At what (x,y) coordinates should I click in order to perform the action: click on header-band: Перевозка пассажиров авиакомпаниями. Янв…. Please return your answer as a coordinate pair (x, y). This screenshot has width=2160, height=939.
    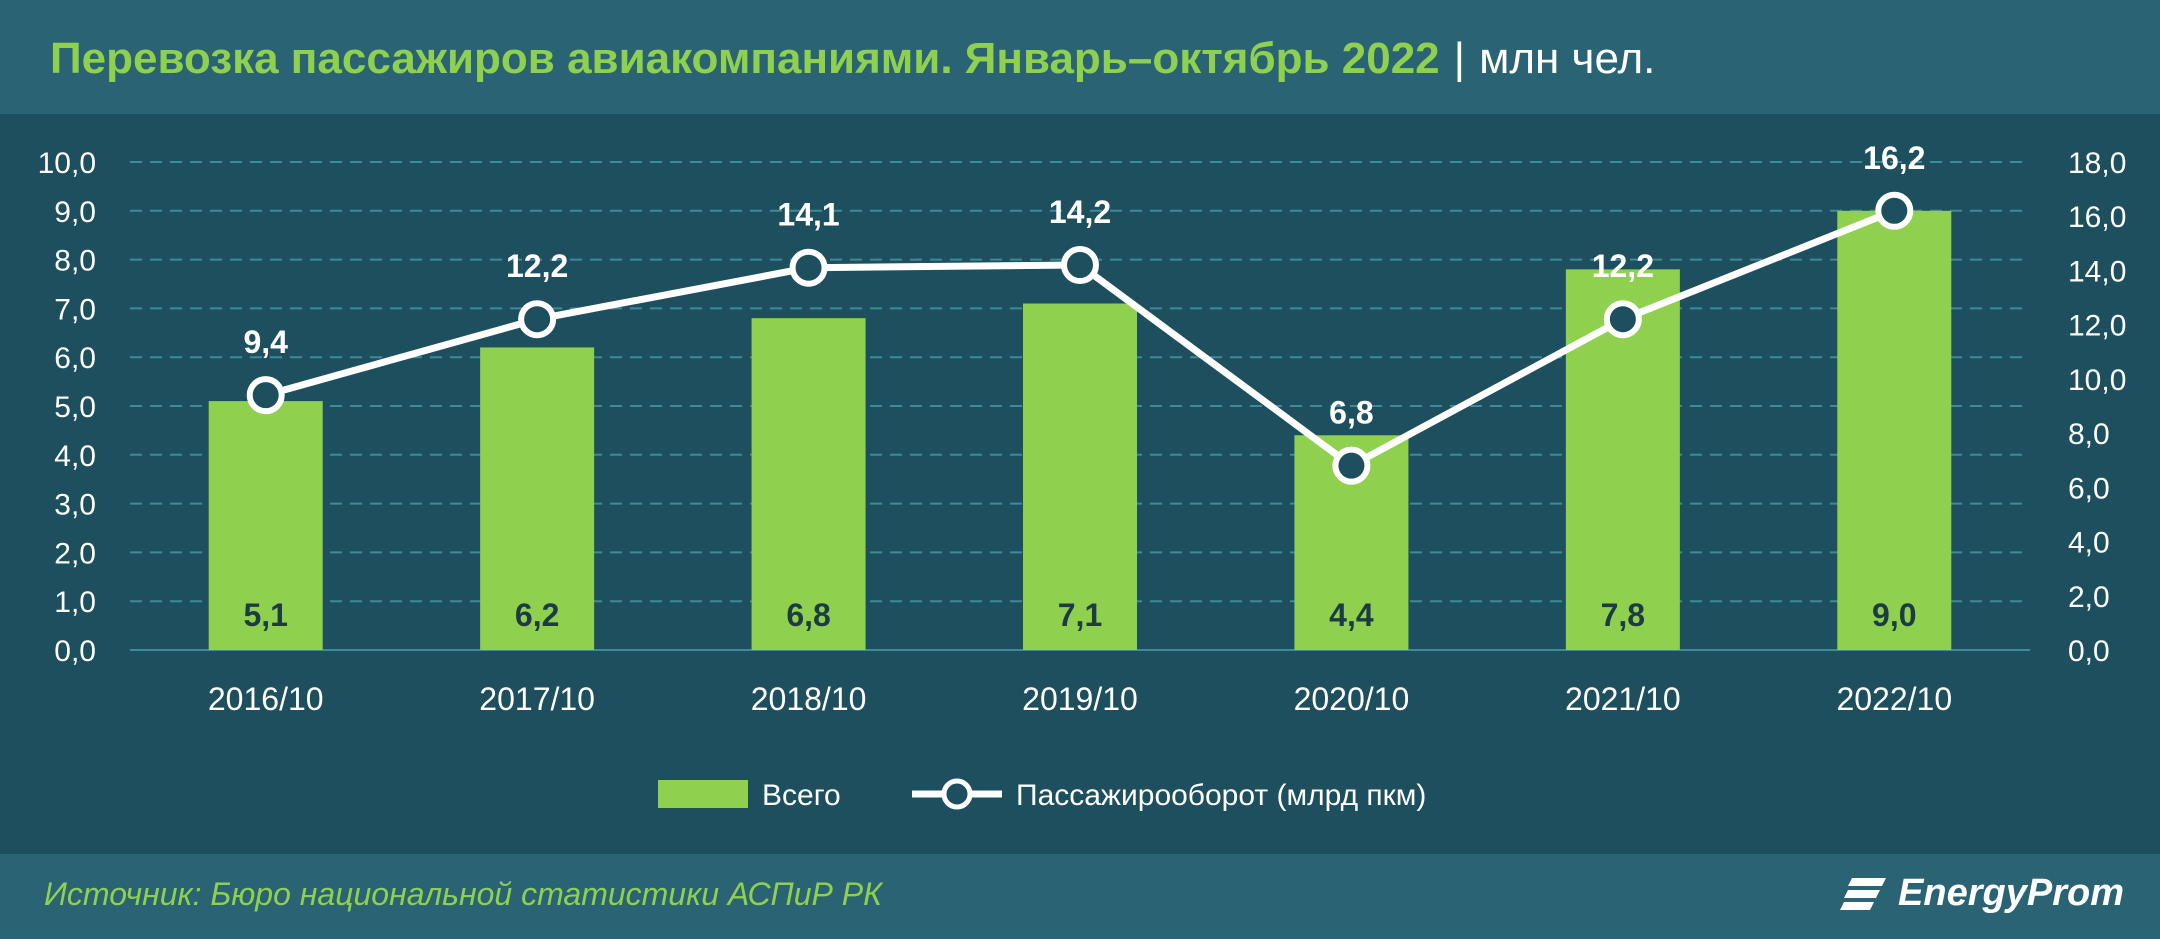
    Looking at the image, I should click on (1080, 57).